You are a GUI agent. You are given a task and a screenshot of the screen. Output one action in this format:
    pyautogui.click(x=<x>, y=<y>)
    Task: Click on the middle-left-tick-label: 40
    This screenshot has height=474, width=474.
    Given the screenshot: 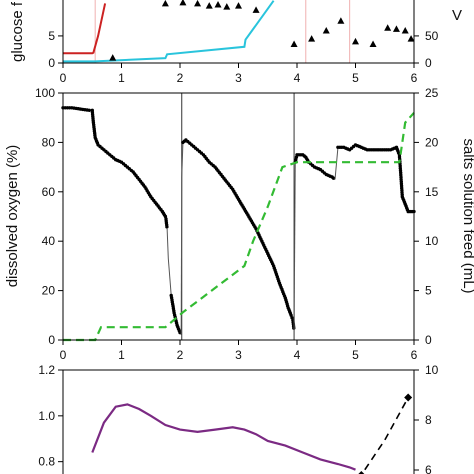 What is the action you would take?
    pyautogui.click(x=49, y=241)
    